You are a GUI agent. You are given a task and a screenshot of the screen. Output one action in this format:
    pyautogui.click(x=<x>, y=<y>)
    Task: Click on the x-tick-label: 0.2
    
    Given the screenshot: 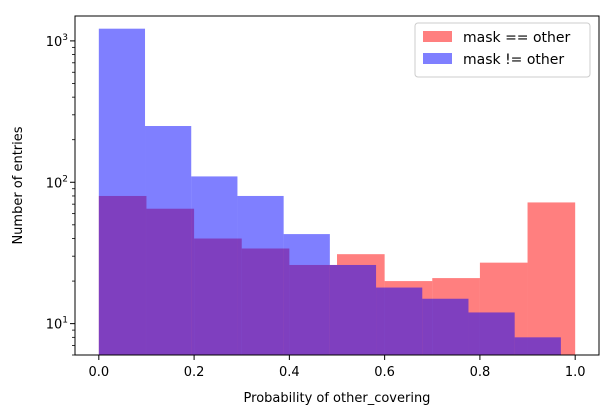 What is the action you would take?
    pyautogui.click(x=194, y=372)
    